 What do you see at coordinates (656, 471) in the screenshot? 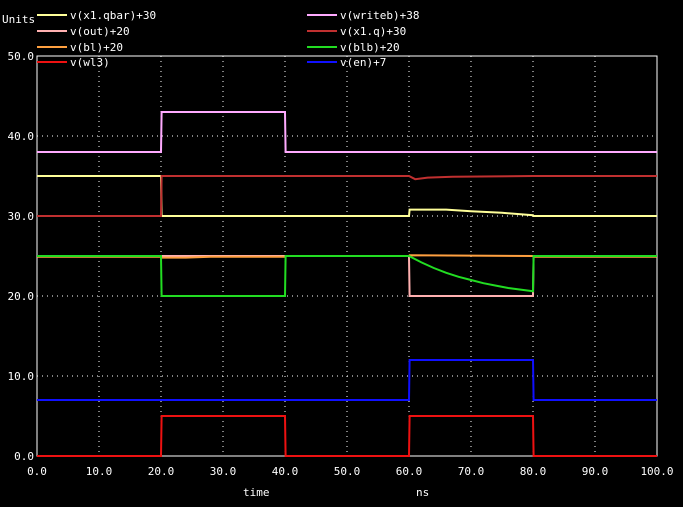
I see `x-tick-label: 100.0` at bounding box center [656, 471].